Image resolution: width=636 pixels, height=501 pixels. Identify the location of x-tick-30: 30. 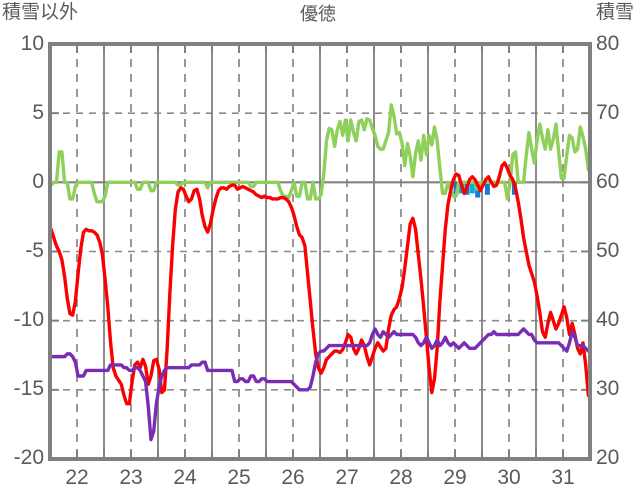
(509, 477).